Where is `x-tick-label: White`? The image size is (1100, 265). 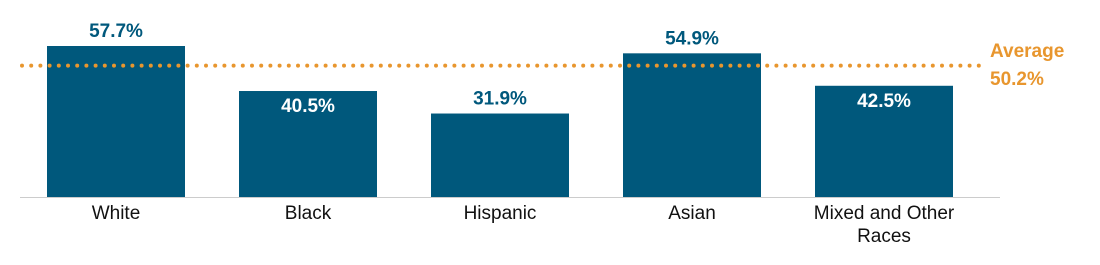
x-tick-label: White is located at coordinates (116, 213).